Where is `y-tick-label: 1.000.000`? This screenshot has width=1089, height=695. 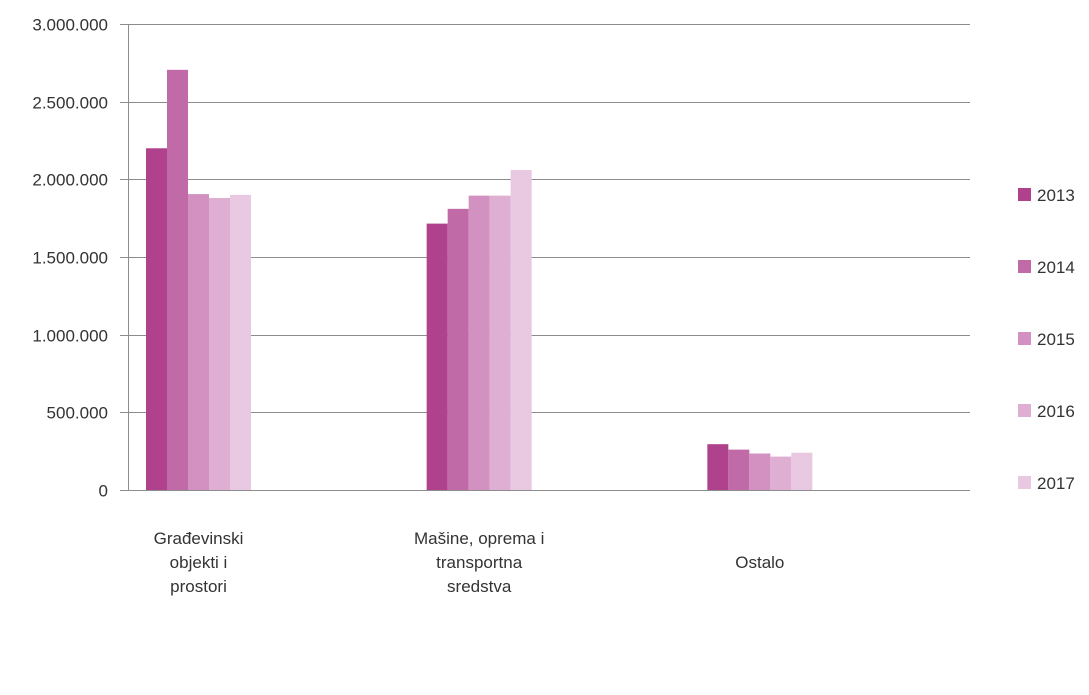 y-tick-label: 1.000.000 is located at coordinates (70, 336).